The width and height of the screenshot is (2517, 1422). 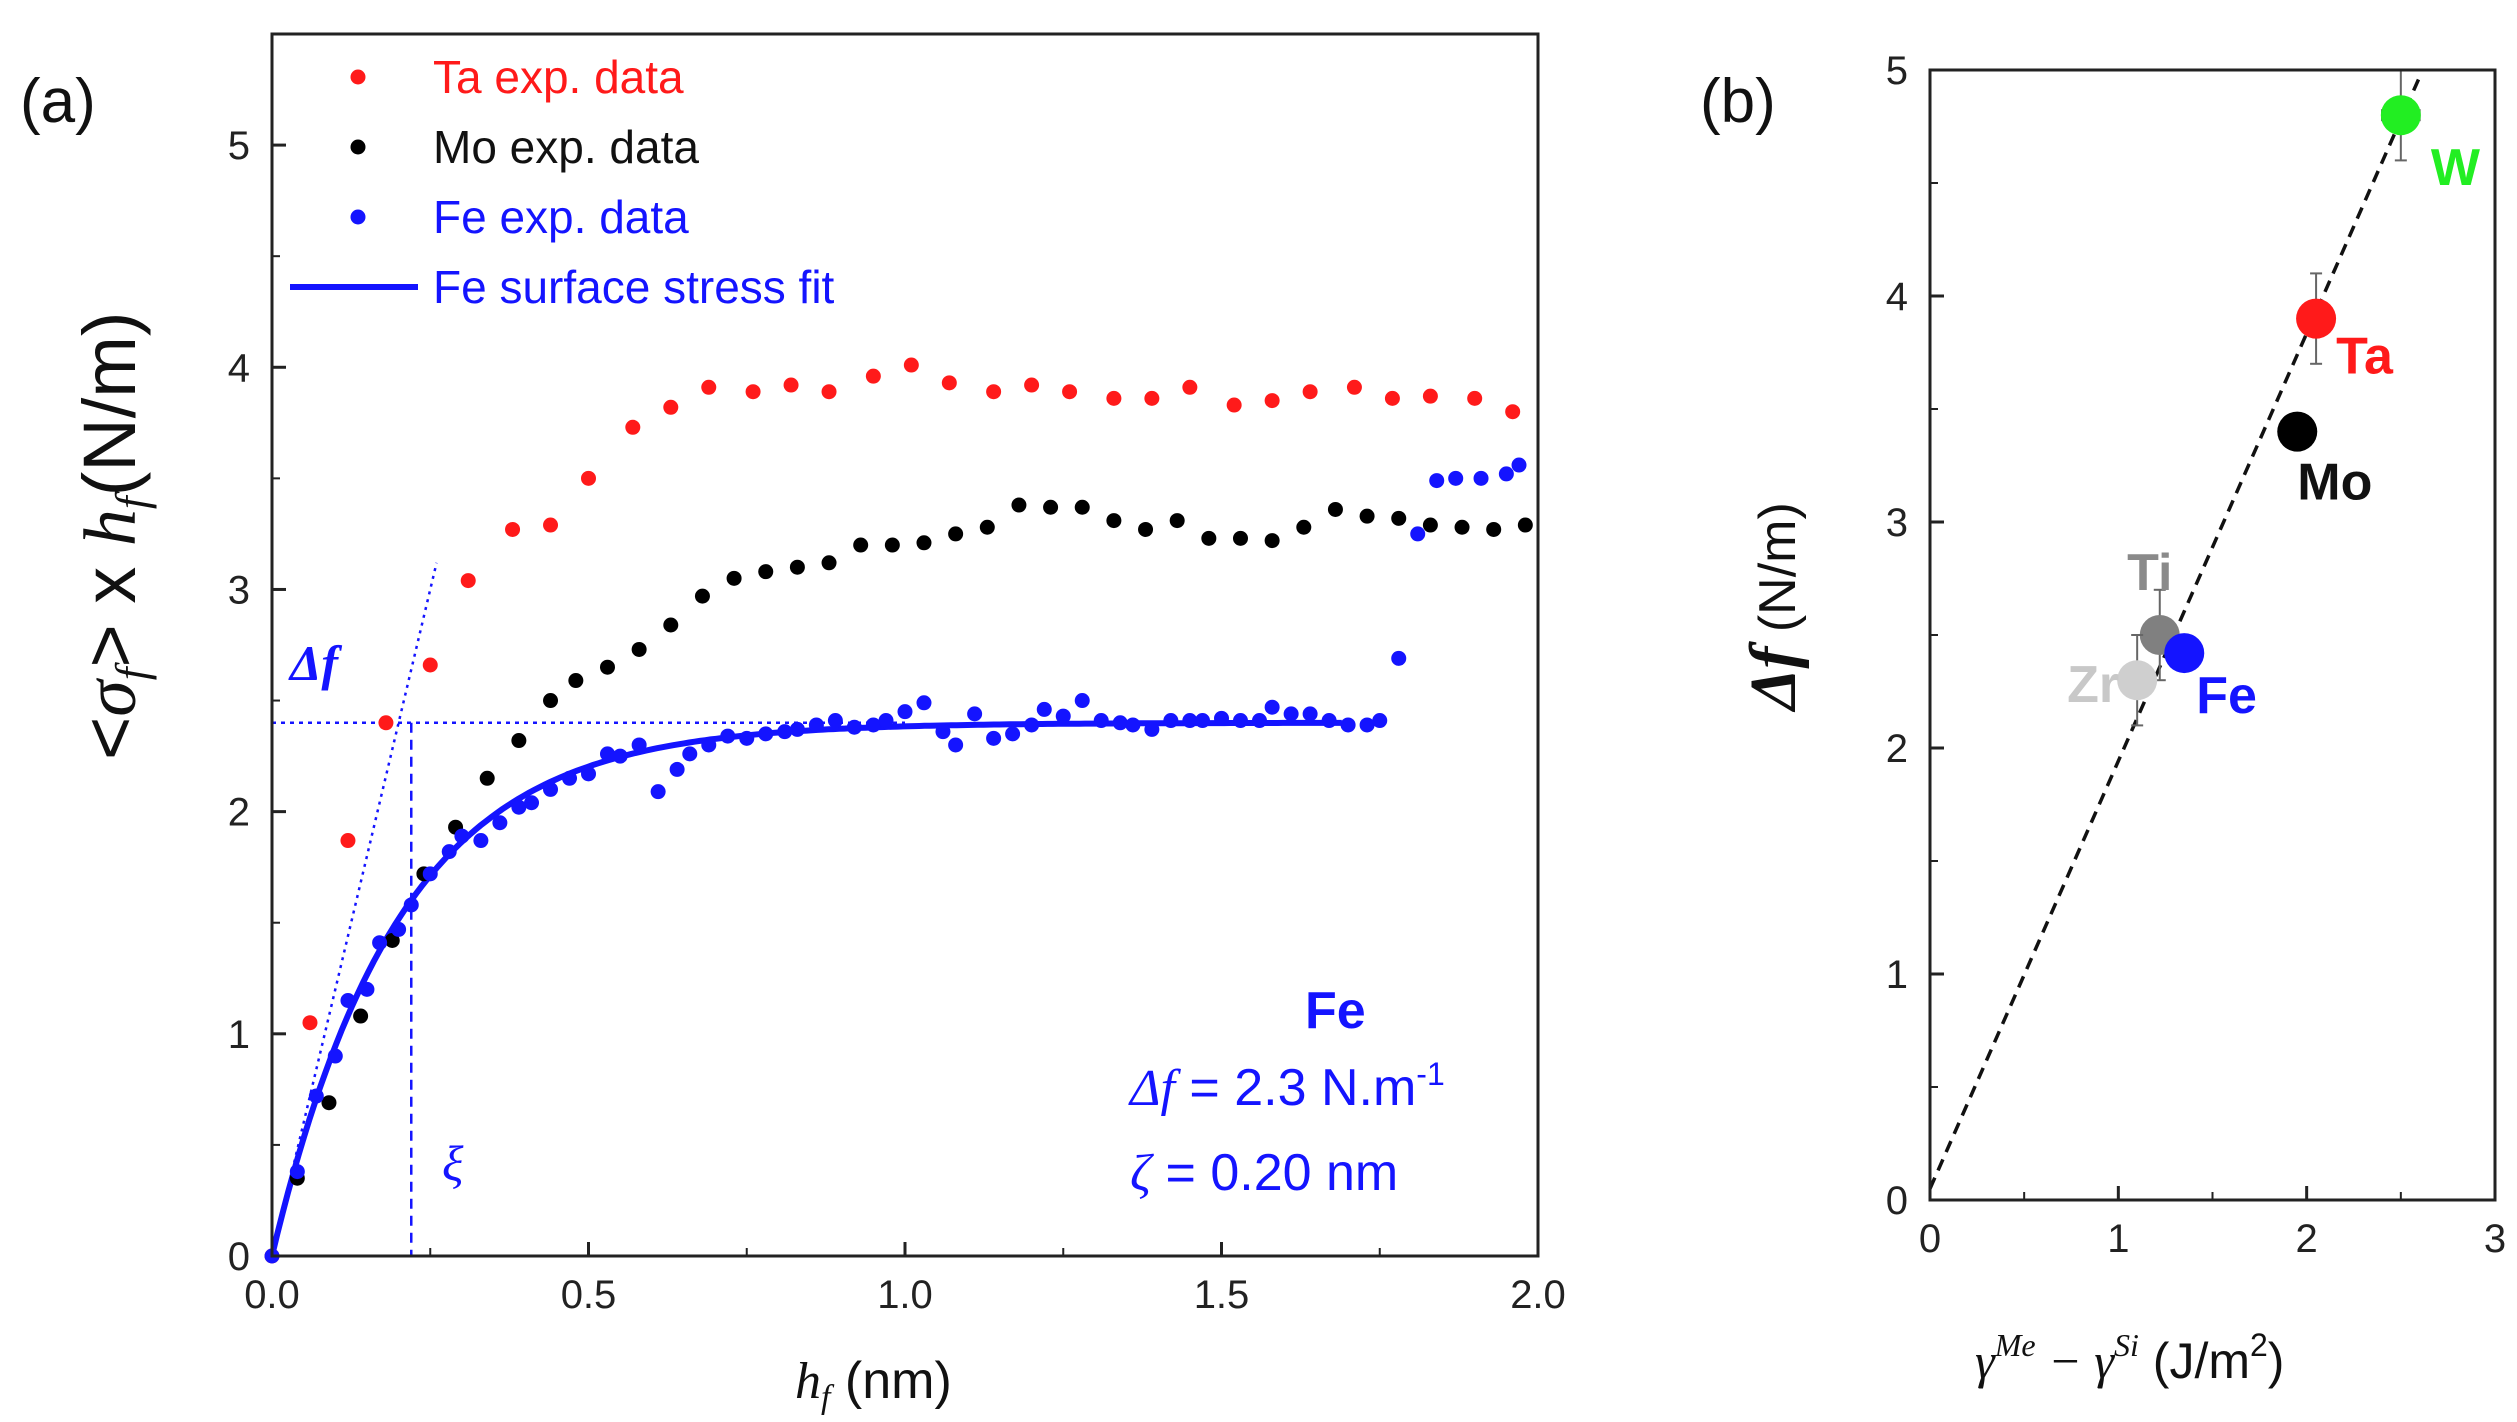 What do you see at coordinates (1930, 1239) in the screenshot?
I see `x-tick-label: 0` at bounding box center [1930, 1239].